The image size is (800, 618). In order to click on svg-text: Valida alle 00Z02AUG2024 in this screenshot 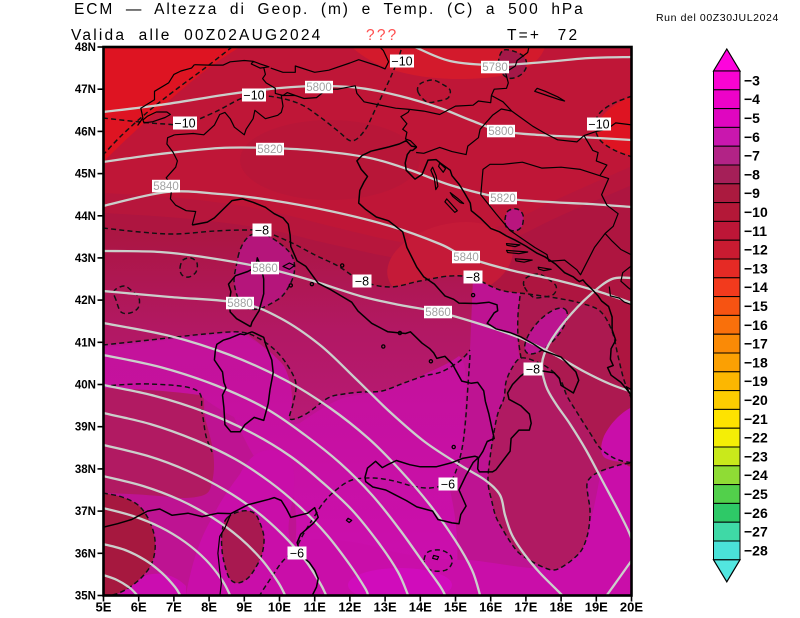, I will do `click(197, 35)`.